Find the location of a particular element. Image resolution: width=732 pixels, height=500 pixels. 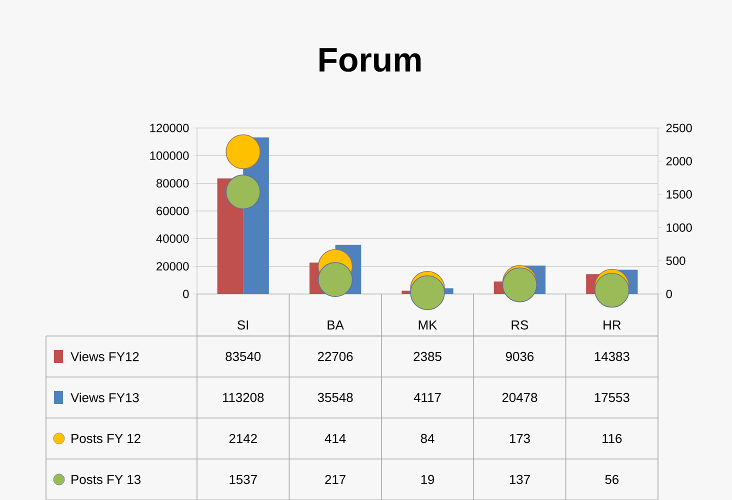

data-label: 22706 is located at coordinates (335, 356).